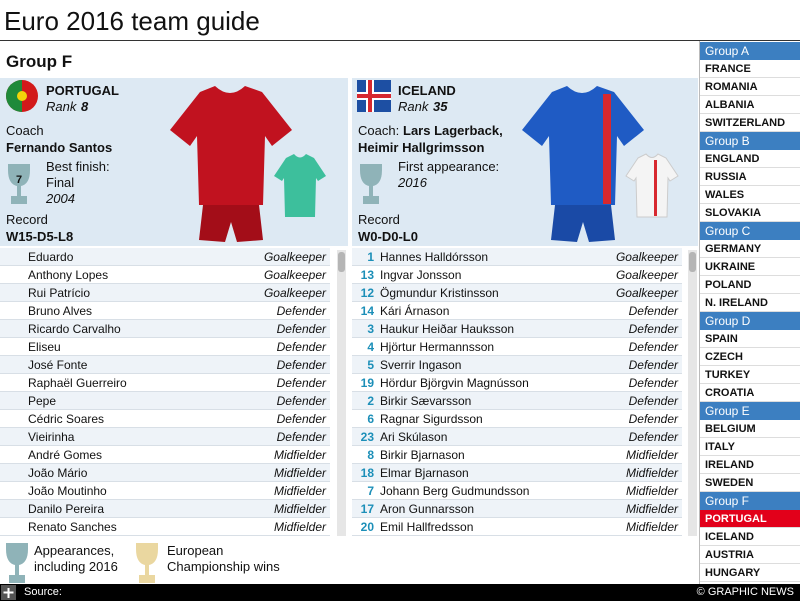 Image resolution: width=800 pixels, height=601 pixels. What do you see at coordinates (517, 455) in the screenshot?
I see `player-row: 8 Birkir Bjarnason Midfielder` at bounding box center [517, 455].